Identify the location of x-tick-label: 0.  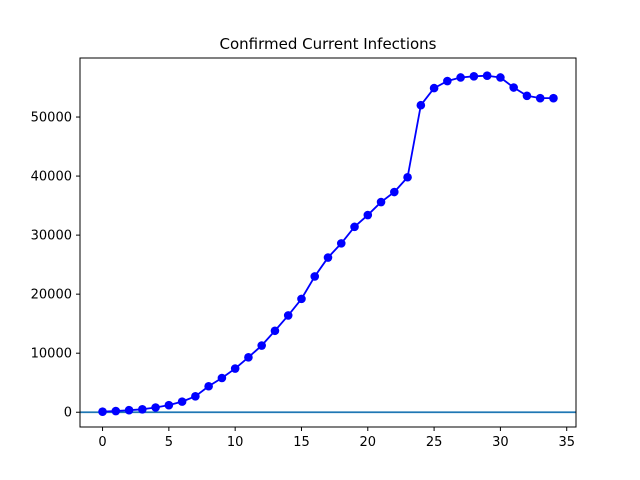
(102, 442).